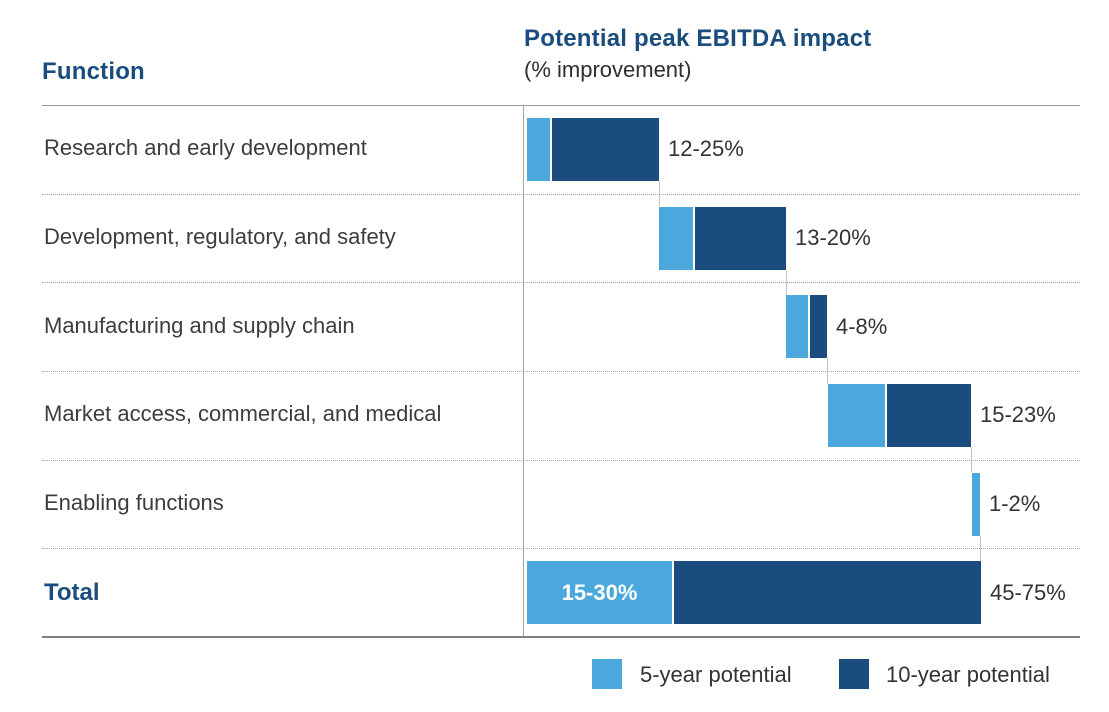  What do you see at coordinates (706, 149) in the screenshot?
I see `row-value-label: 12-25%` at bounding box center [706, 149].